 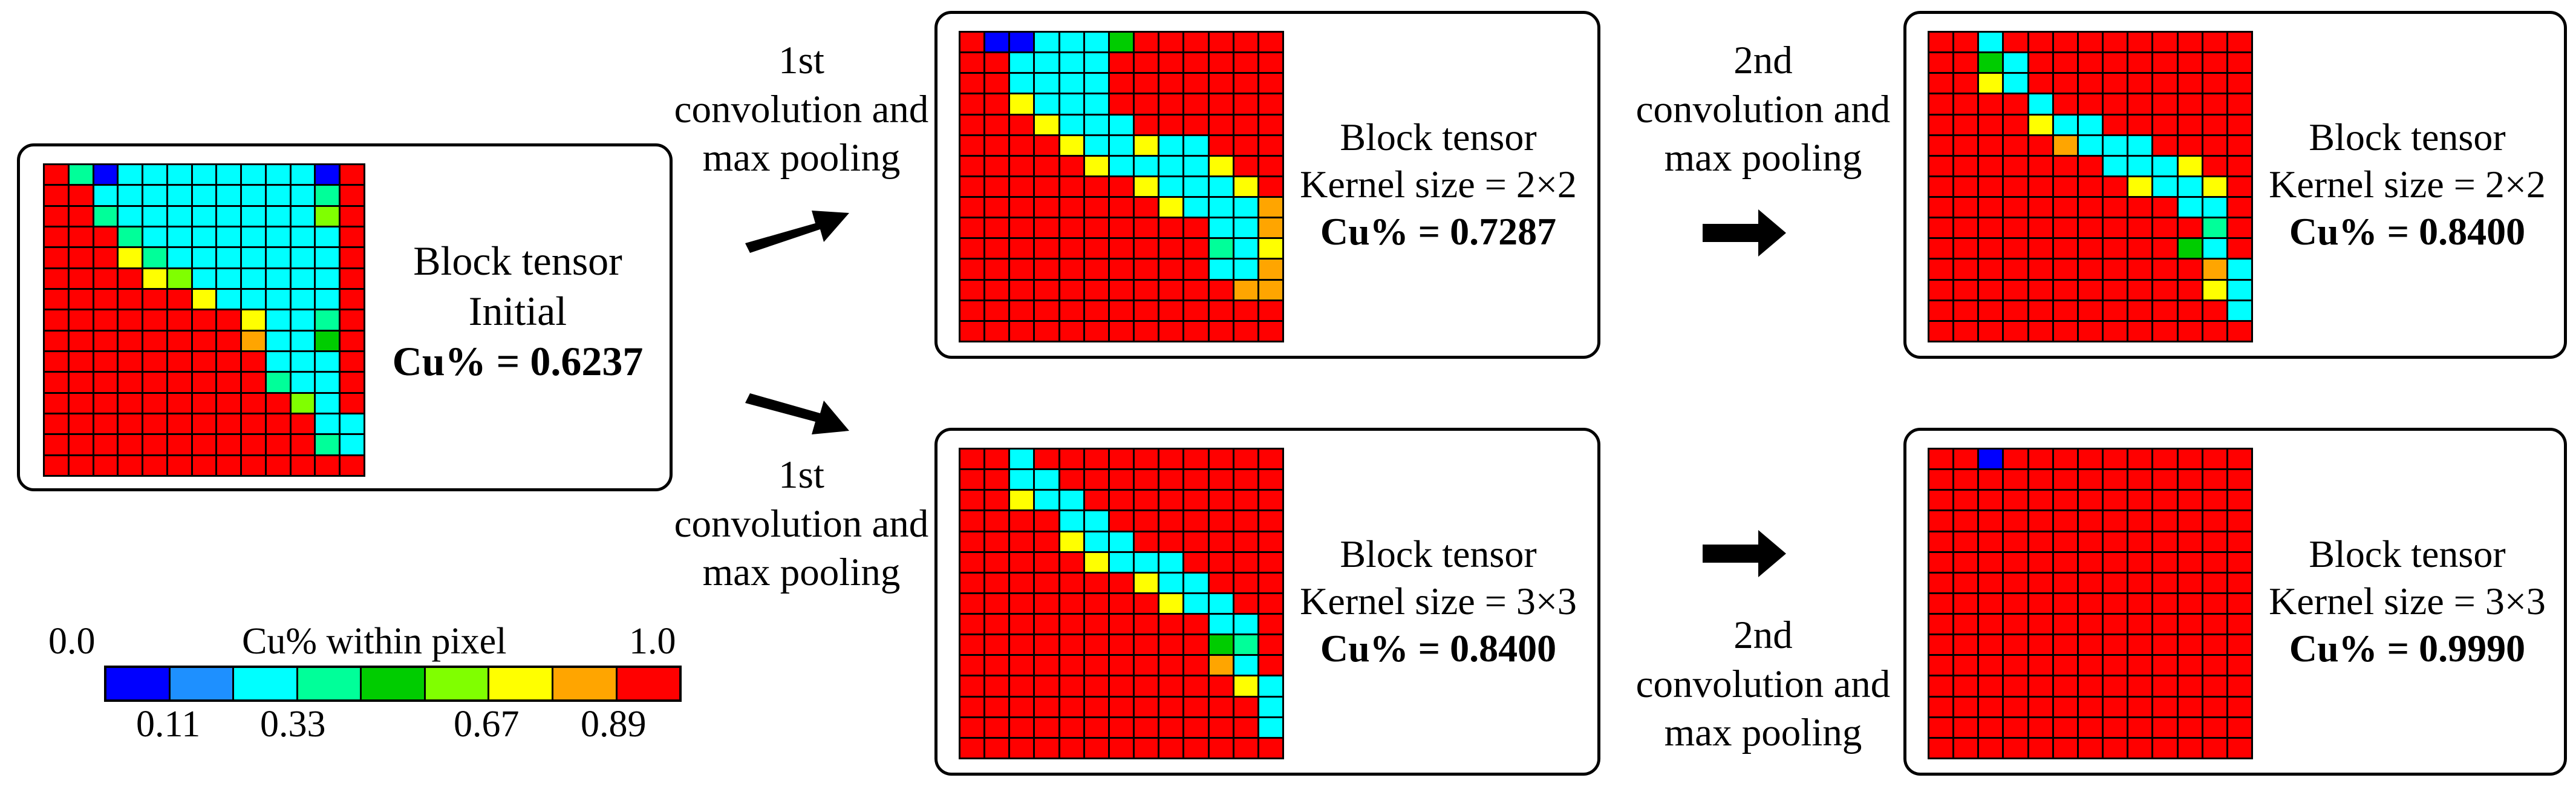 What do you see at coordinates (1763, 684) in the screenshot?
I see `step-label-second-bottom: 2nd convolution and max pooling` at bounding box center [1763, 684].